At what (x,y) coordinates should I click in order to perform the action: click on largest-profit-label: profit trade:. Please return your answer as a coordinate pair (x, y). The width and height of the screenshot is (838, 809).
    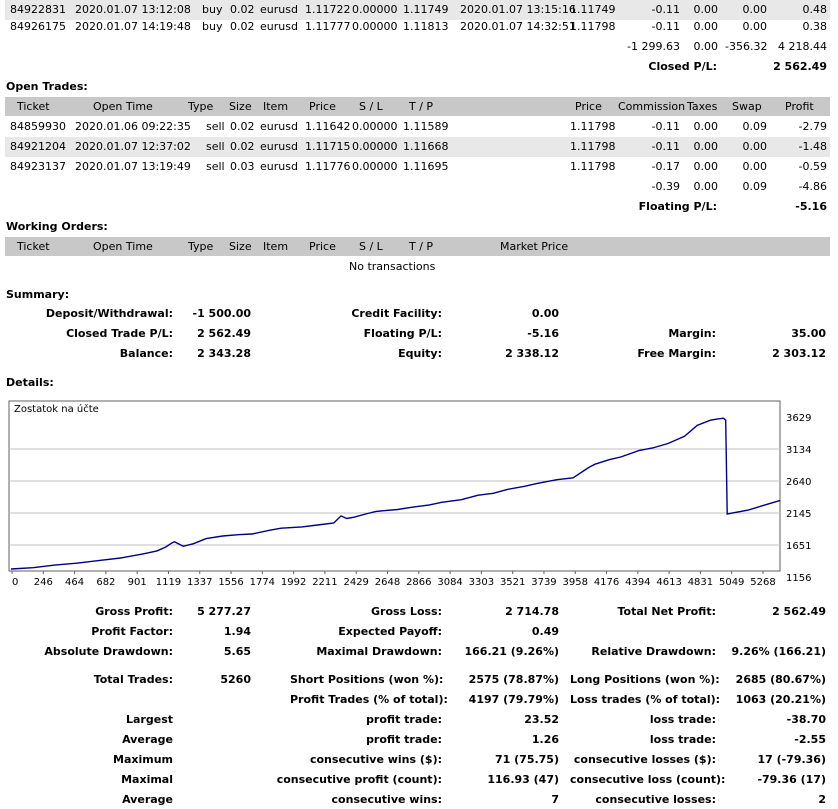
    Looking at the image, I should click on (404, 719).